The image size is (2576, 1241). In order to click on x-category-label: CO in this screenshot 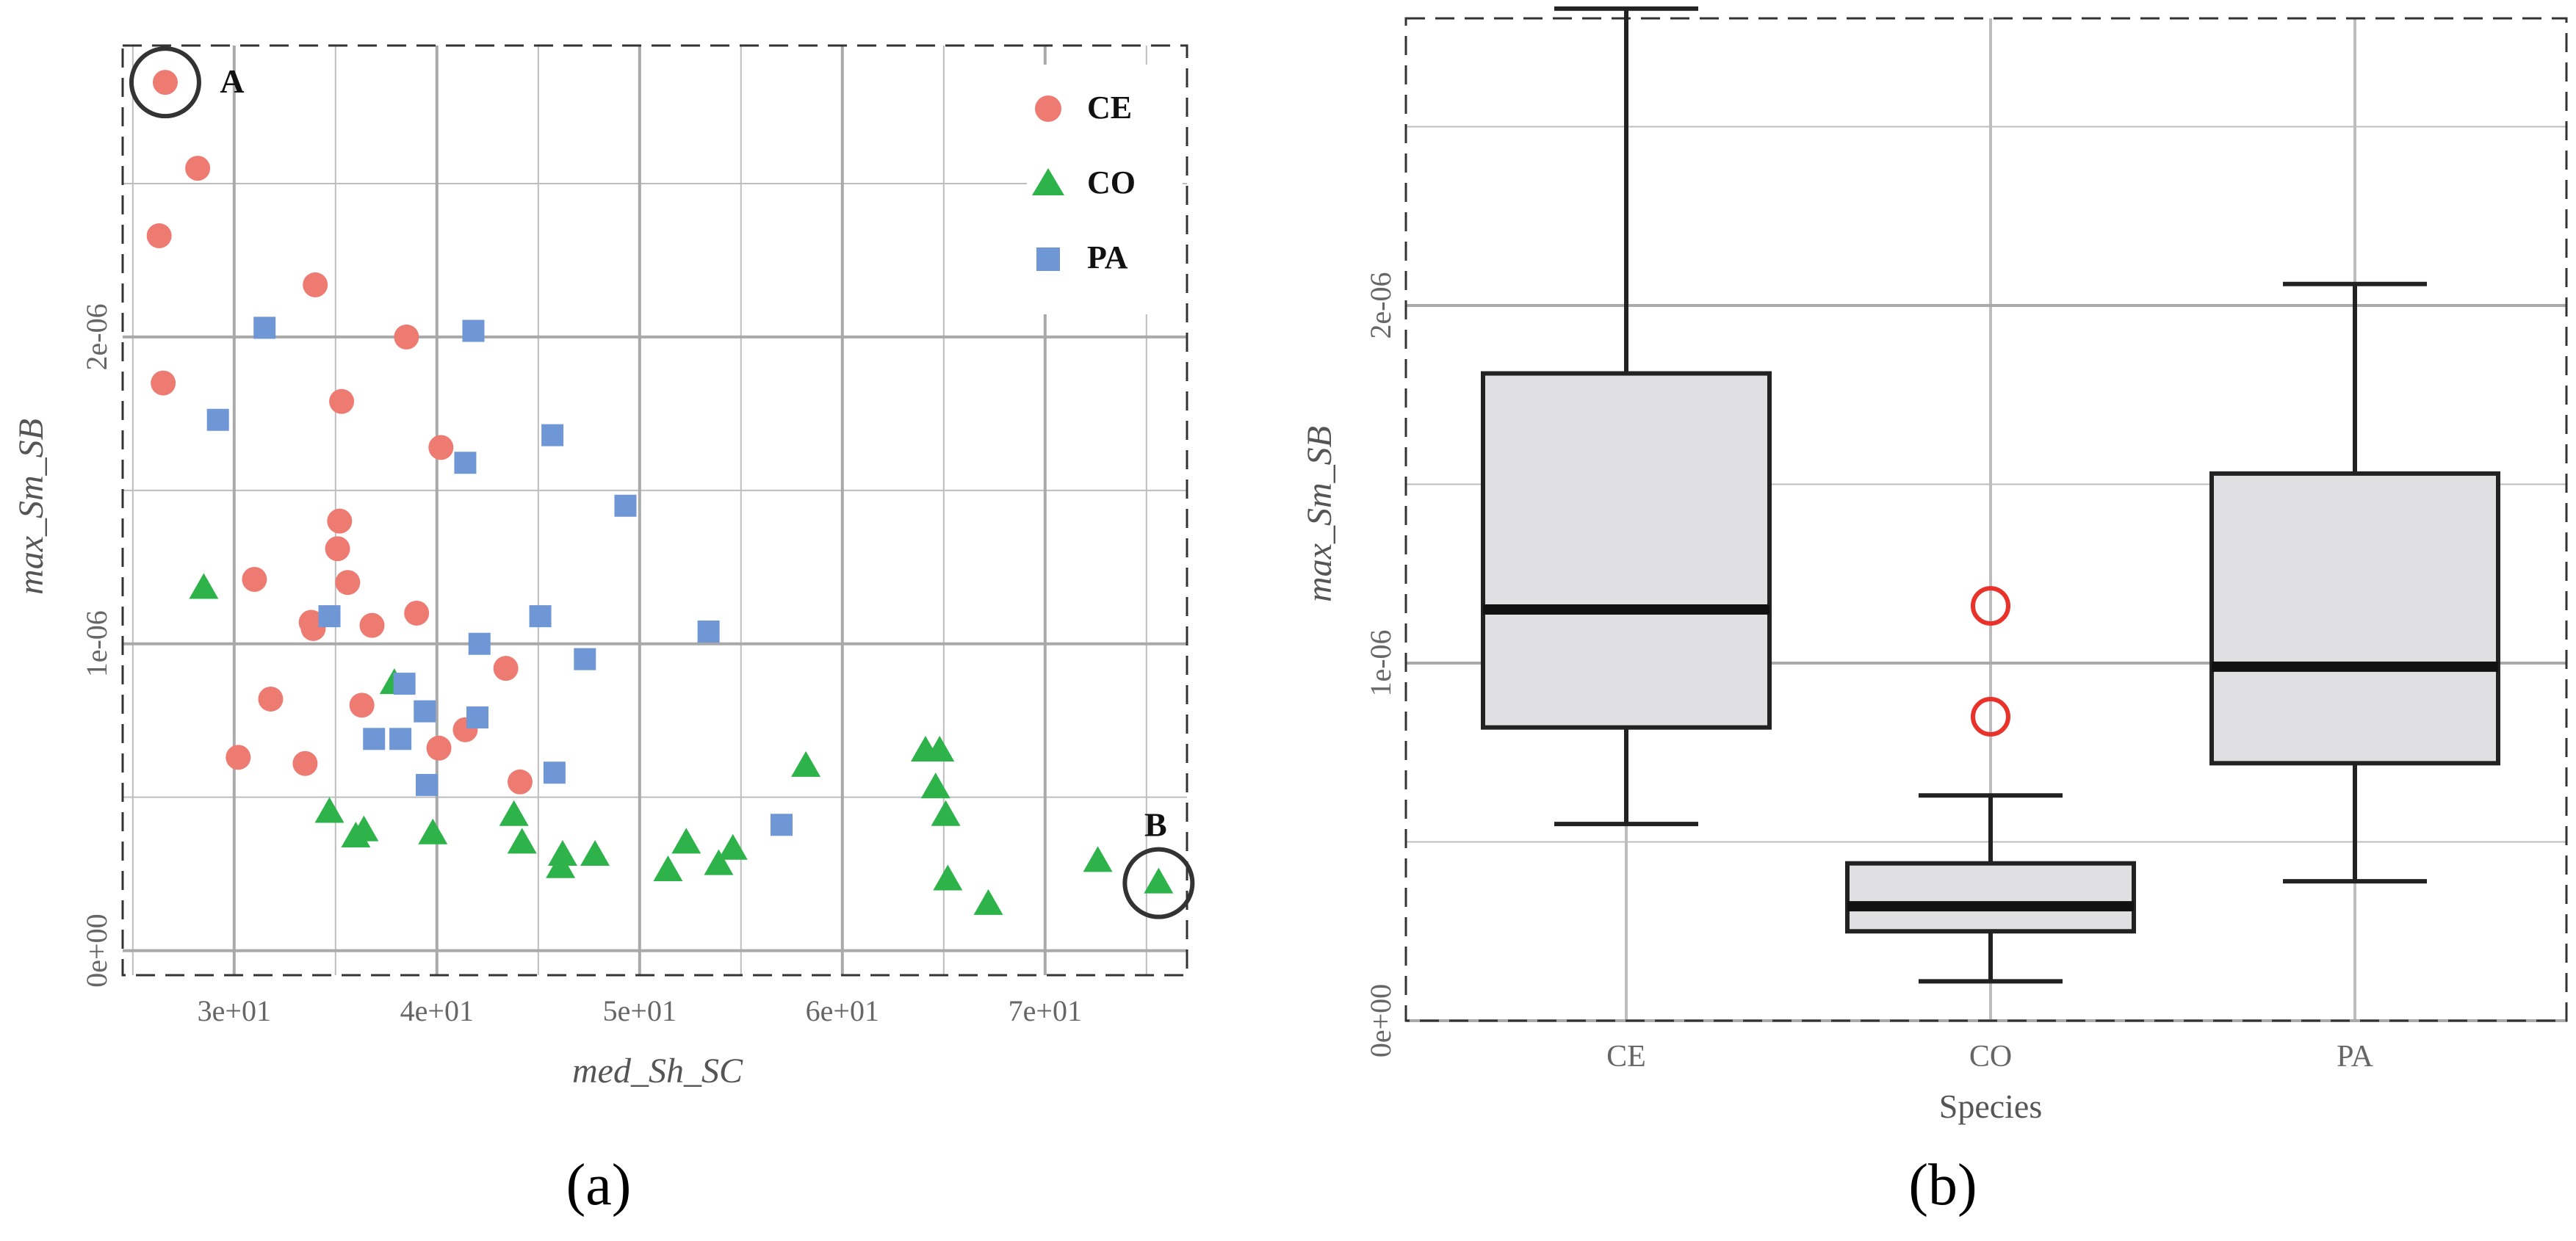, I will do `click(1990, 1057)`.